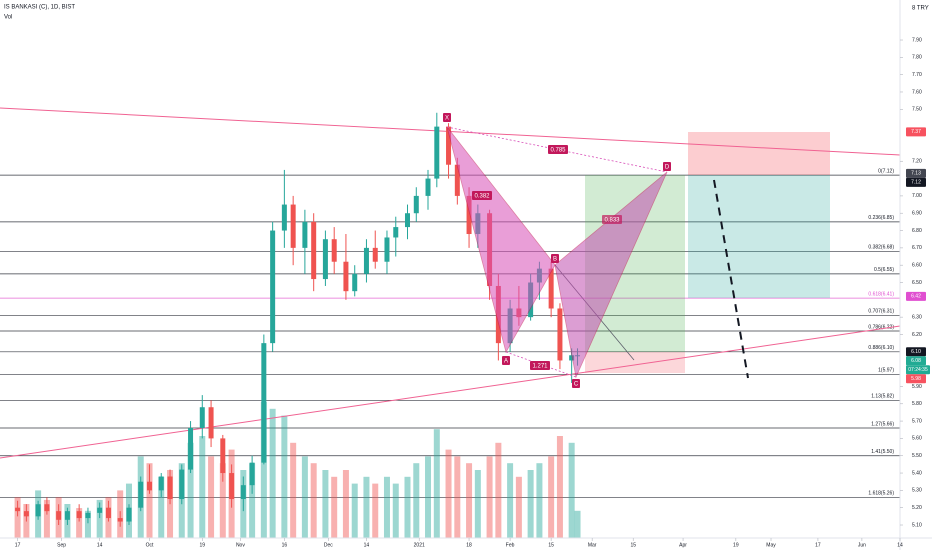 Image resolution: width=932 pixels, height=550 pixels. Describe the element at coordinates (917, 248) in the screenshot. I see `y-tick-label: 6.70` at that location.